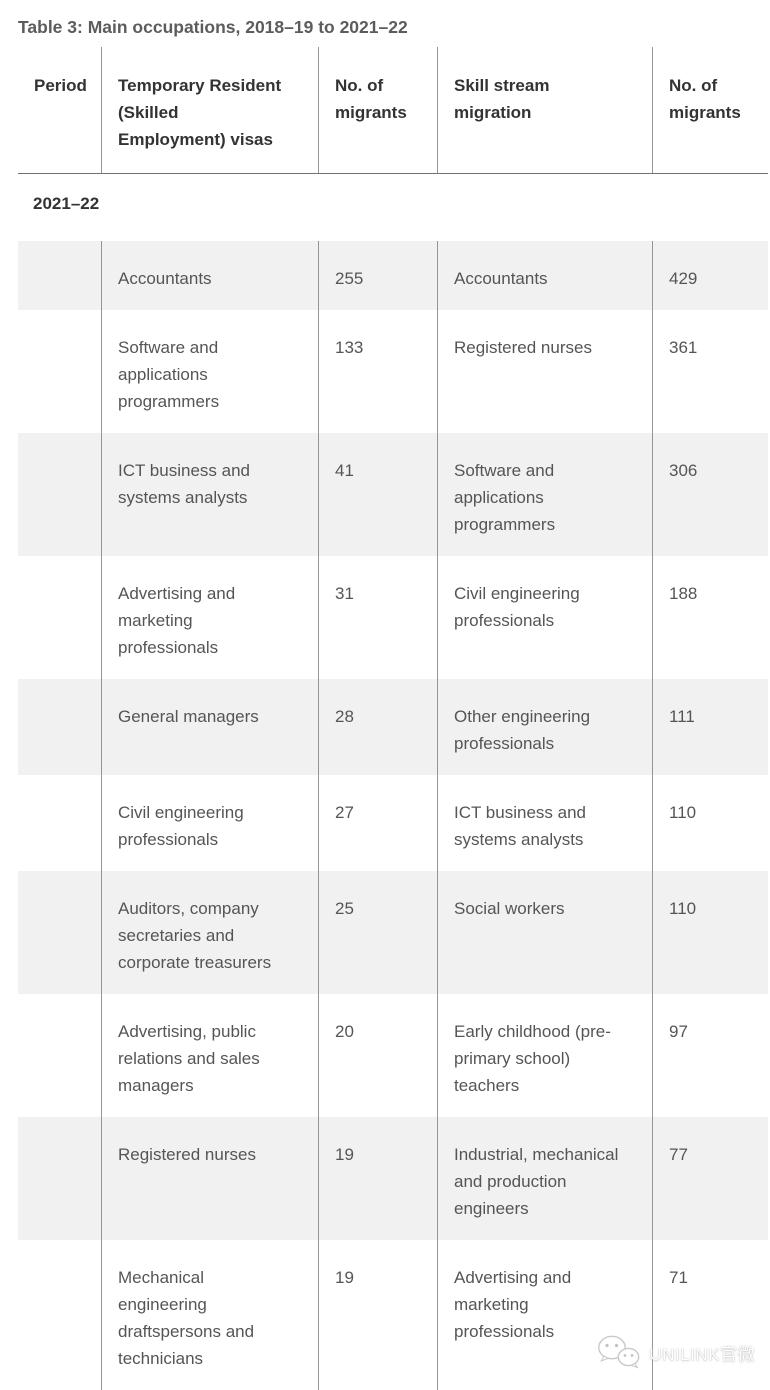 This screenshot has width=770, height=1390. What do you see at coordinates (377, 617) in the screenshot?
I see `cell-tr-migrants: 31` at bounding box center [377, 617].